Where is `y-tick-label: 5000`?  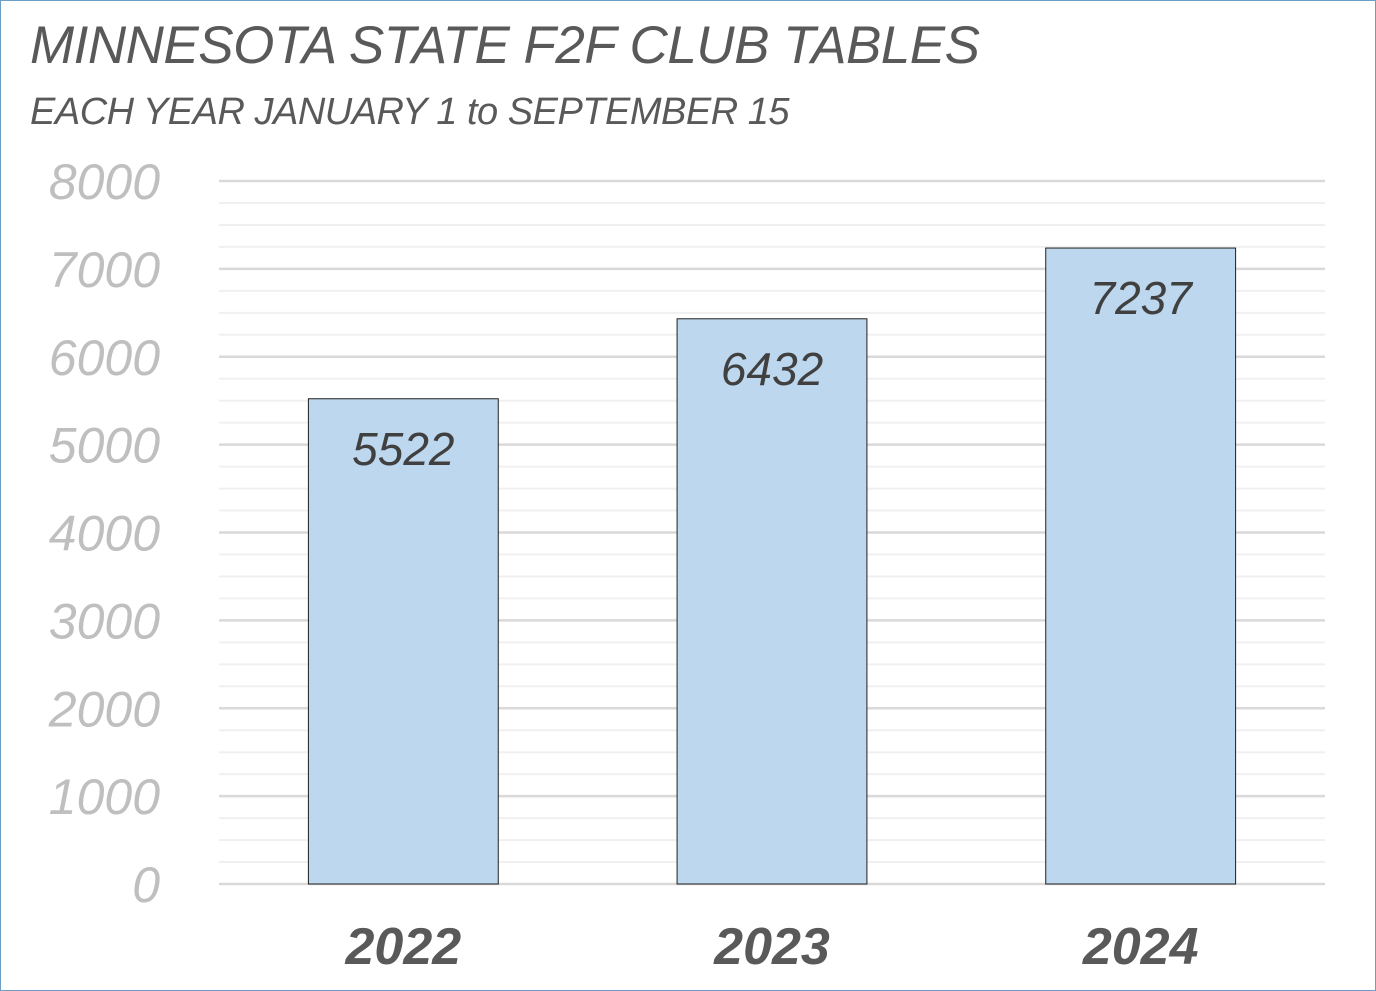 y-tick-label: 5000 is located at coordinates (104, 446).